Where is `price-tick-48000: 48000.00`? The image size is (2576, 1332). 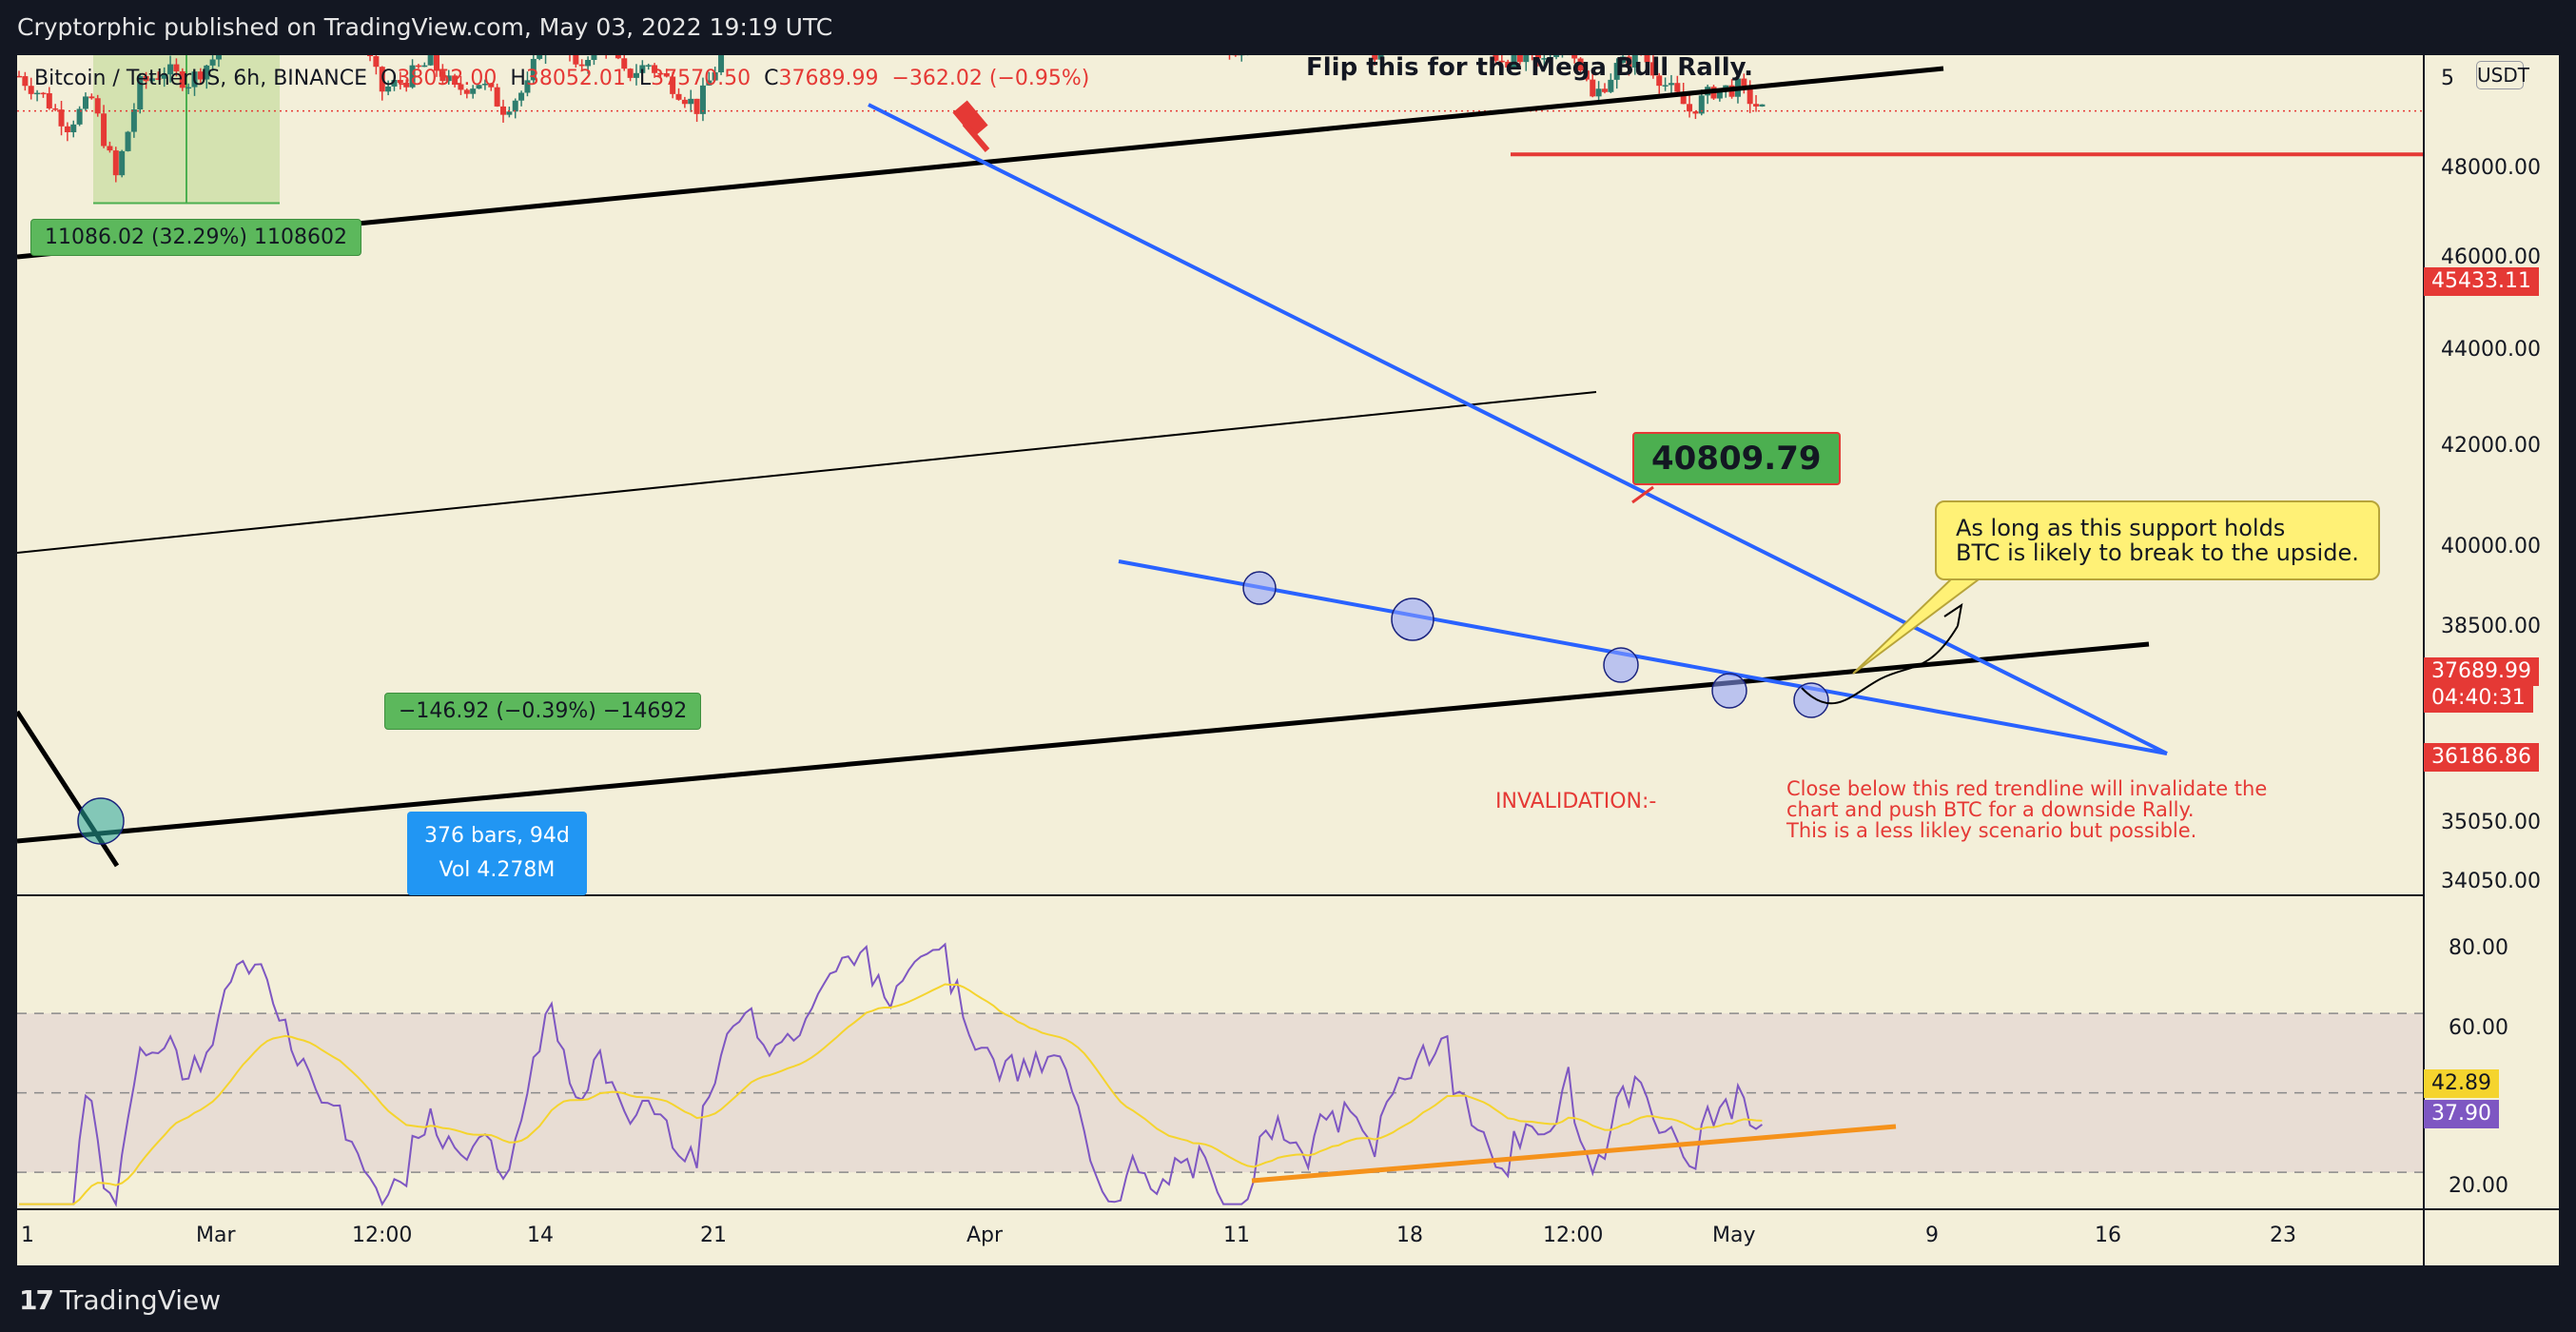
price-tick-48000: 48000.00 is located at coordinates (2491, 168).